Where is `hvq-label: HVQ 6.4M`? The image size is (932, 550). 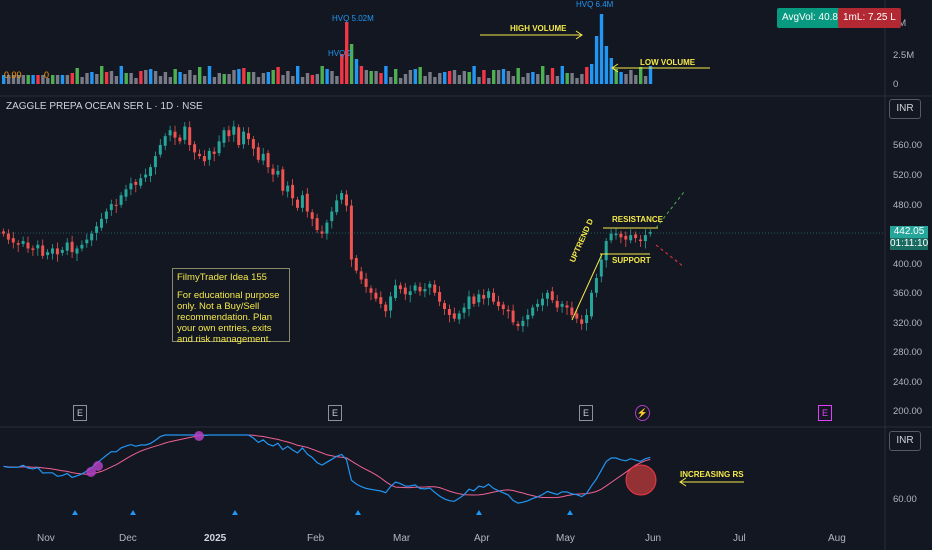
hvq-label: HVQ 6.4M is located at coordinates (595, 4).